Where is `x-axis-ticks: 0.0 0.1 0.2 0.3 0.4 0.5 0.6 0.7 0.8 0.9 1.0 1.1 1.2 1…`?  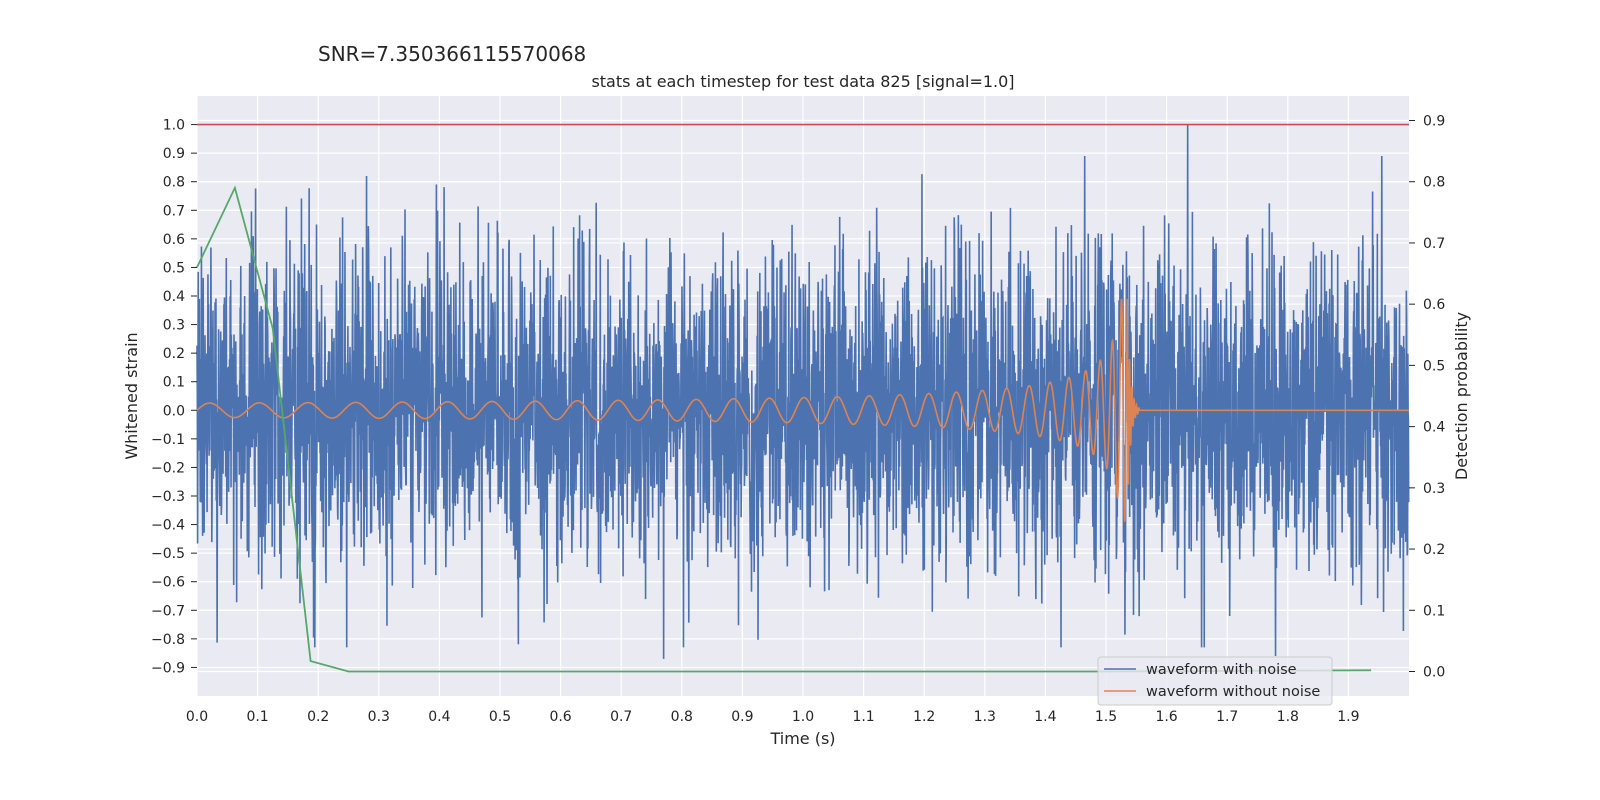 x-axis-ticks: 0.0 0.1 0.2 0.3 0.4 0.5 0.6 0.7 0.8 0.9 1.0 1.1 1.2 1… is located at coordinates (773, 717).